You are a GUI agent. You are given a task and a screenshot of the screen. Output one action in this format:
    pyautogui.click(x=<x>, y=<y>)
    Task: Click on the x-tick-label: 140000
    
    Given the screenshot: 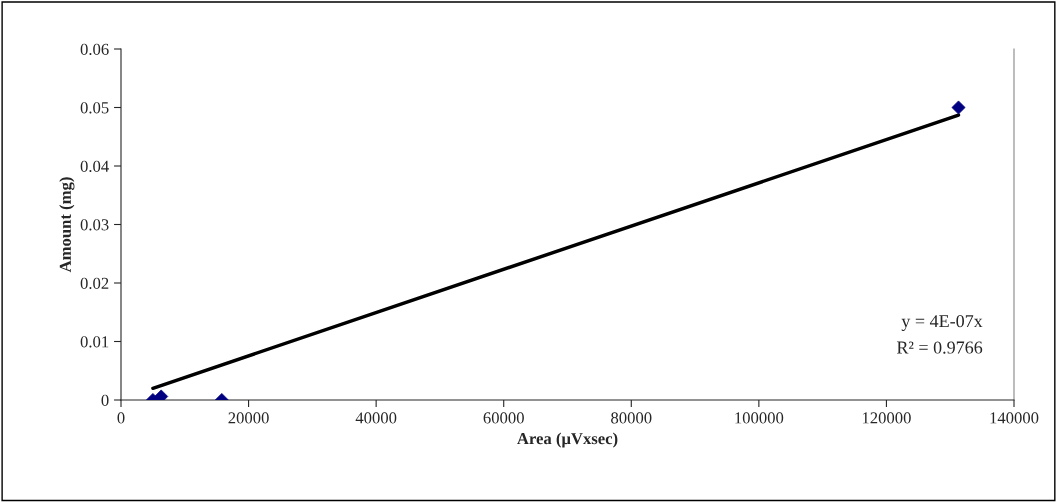 What is the action you would take?
    pyautogui.click(x=1014, y=418)
    